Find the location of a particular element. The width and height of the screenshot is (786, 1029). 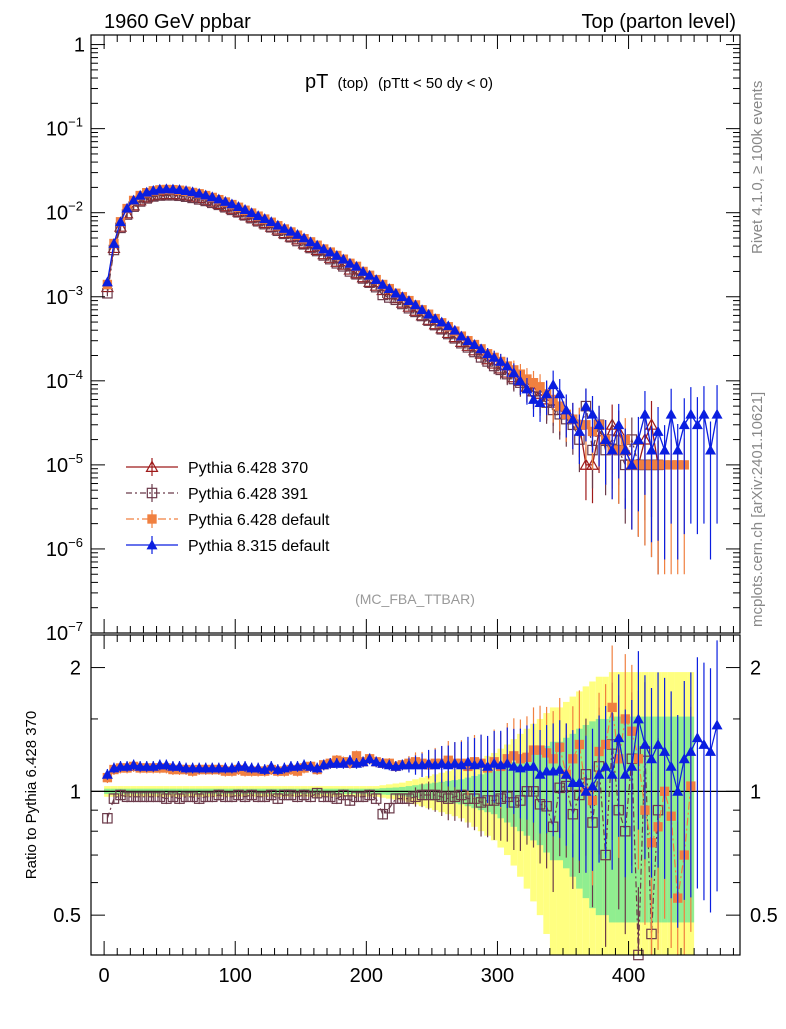

main-ytick-label: 10⁻⁷ is located at coordinates (64, 632).